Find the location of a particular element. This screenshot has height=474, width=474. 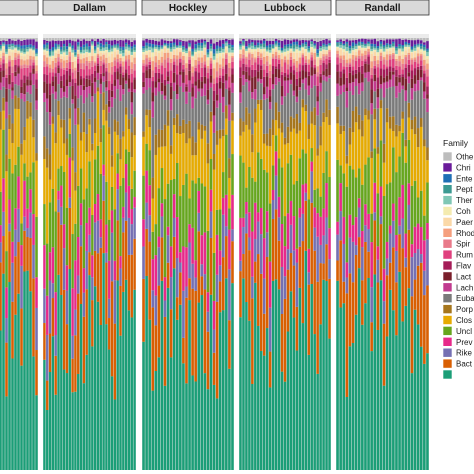

legend-title: Family is located at coordinates (456, 143).